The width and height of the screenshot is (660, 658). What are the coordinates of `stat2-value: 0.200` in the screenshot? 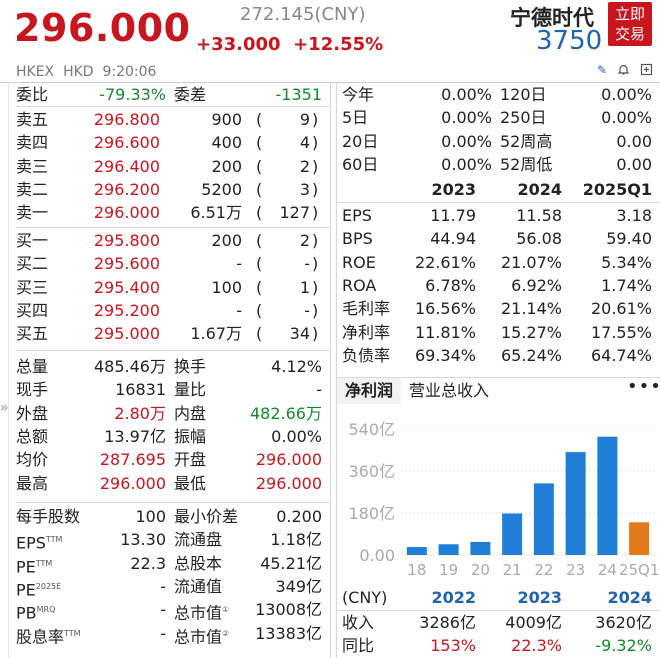 It's located at (299, 516).